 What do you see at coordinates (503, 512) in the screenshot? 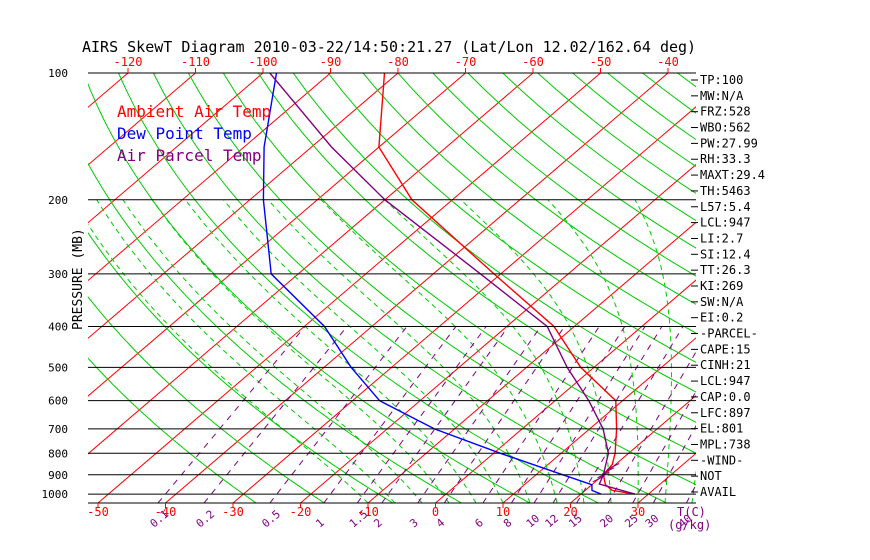
I see `bottom-temp-tick-label: 10` at bounding box center [503, 512].